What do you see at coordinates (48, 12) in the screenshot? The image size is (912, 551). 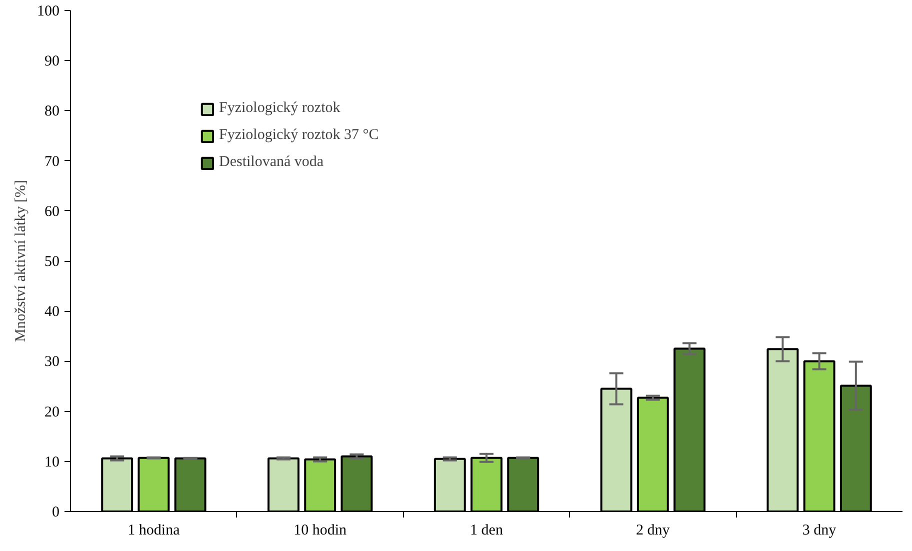 I see `y-tick-label: 100` at bounding box center [48, 12].